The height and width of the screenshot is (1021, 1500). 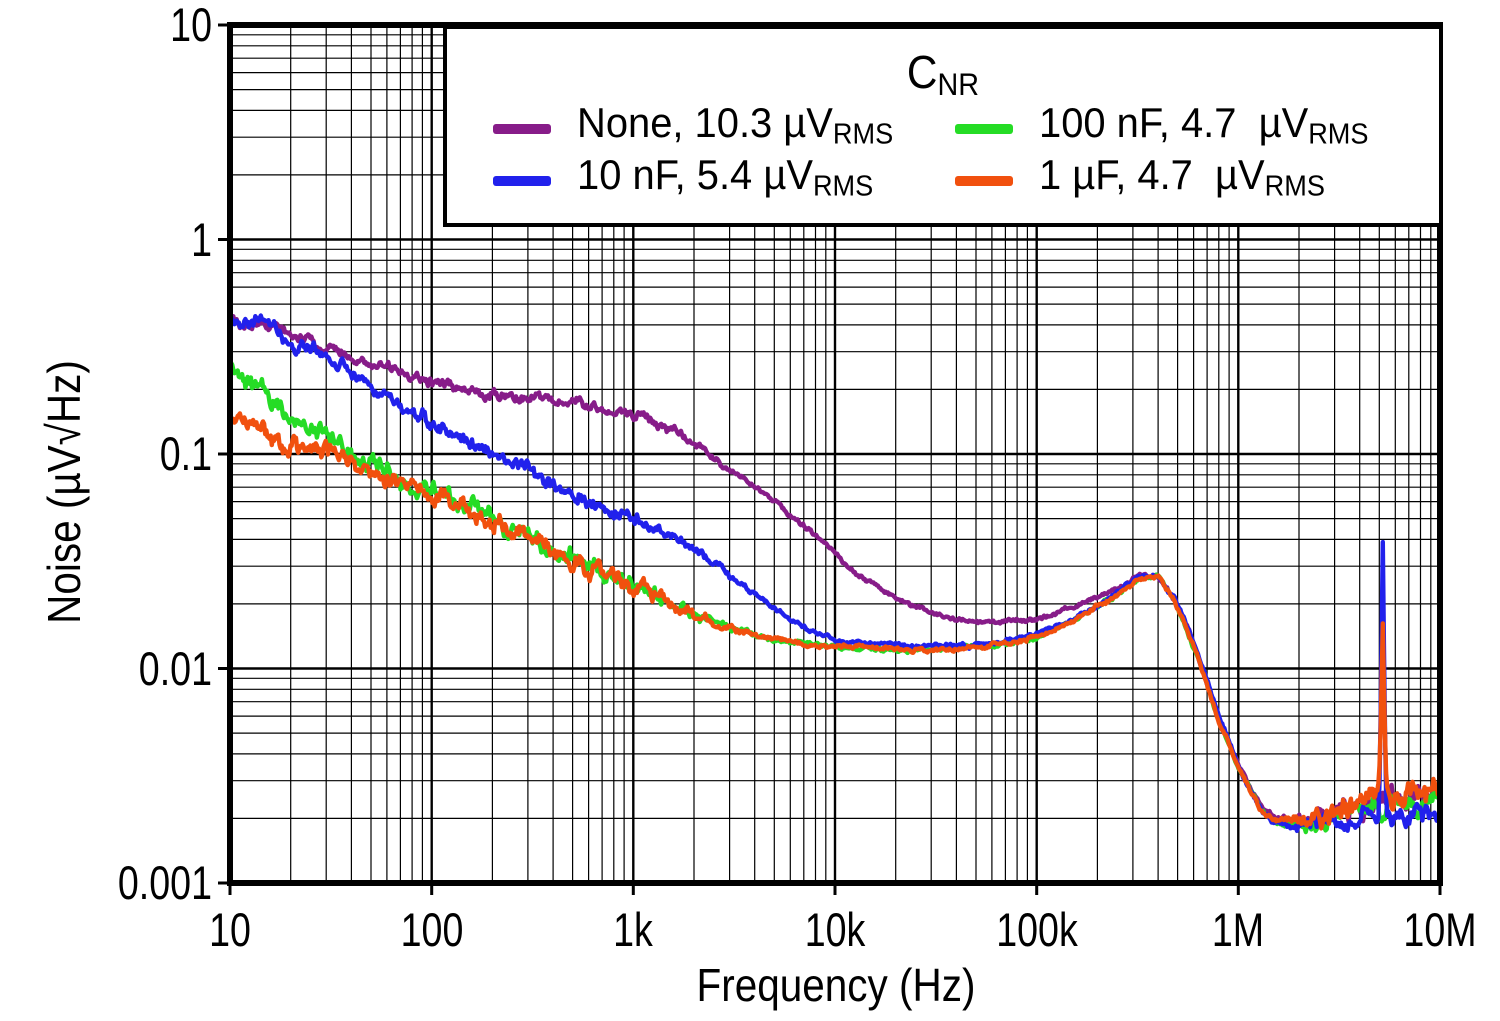 What do you see at coordinates (735, 125) in the screenshot?
I see `legend-label-none: None, 10.3 µVRMS` at bounding box center [735, 125].